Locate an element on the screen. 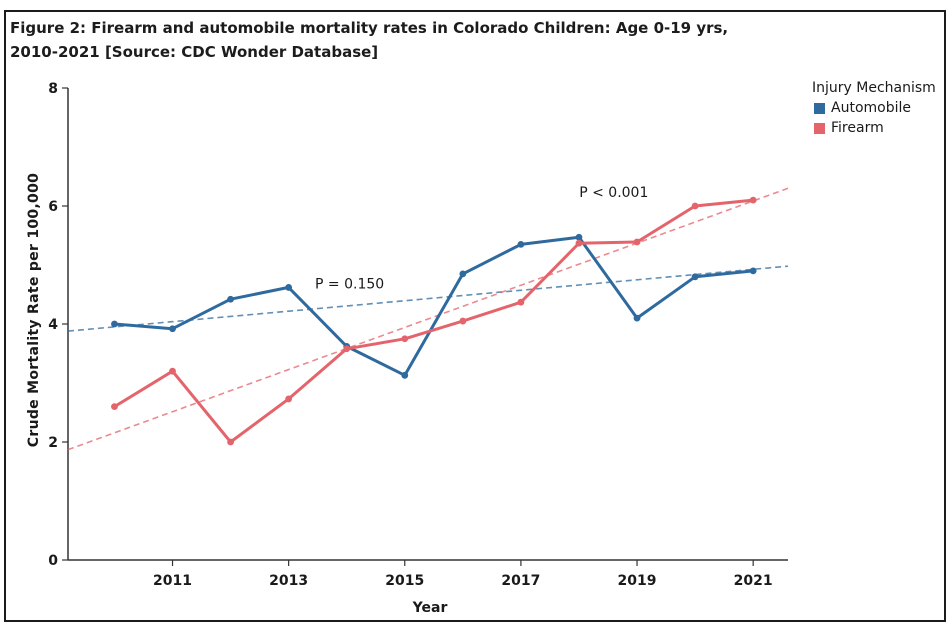 Image resolution: width=948 pixels, height=624 pixels. legend-item-firearm: Firearm is located at coordinates (875, 128).